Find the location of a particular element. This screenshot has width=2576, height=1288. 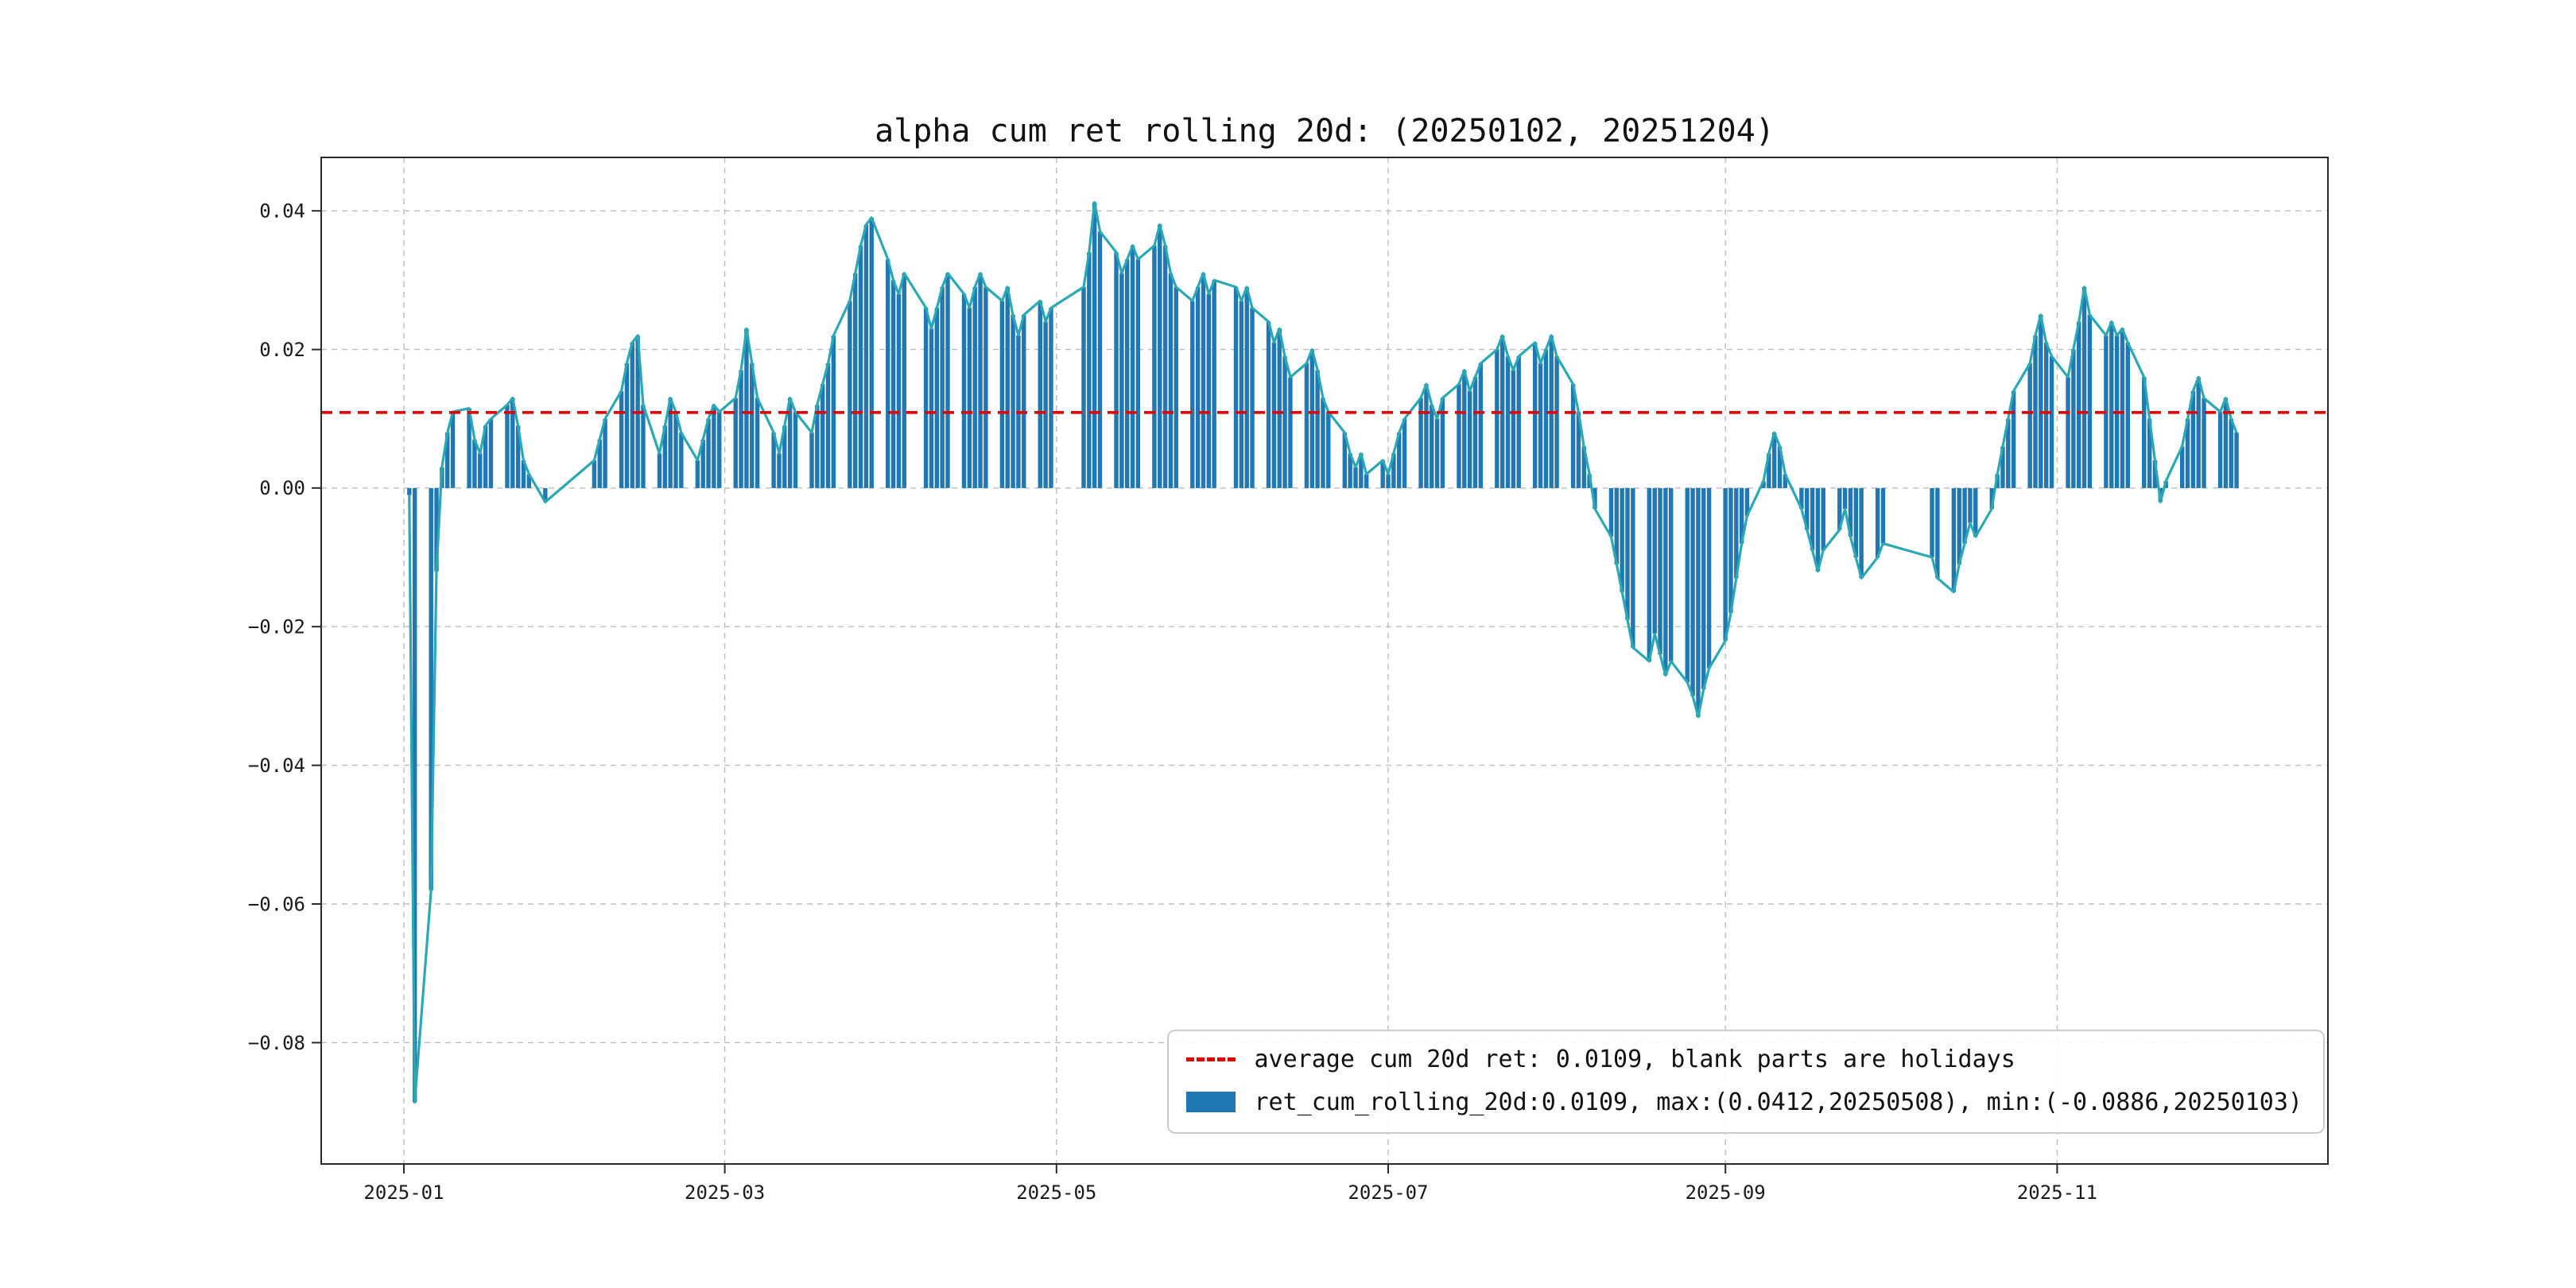

y-tick-label: 0.04 is located at coordinates (282, 211).